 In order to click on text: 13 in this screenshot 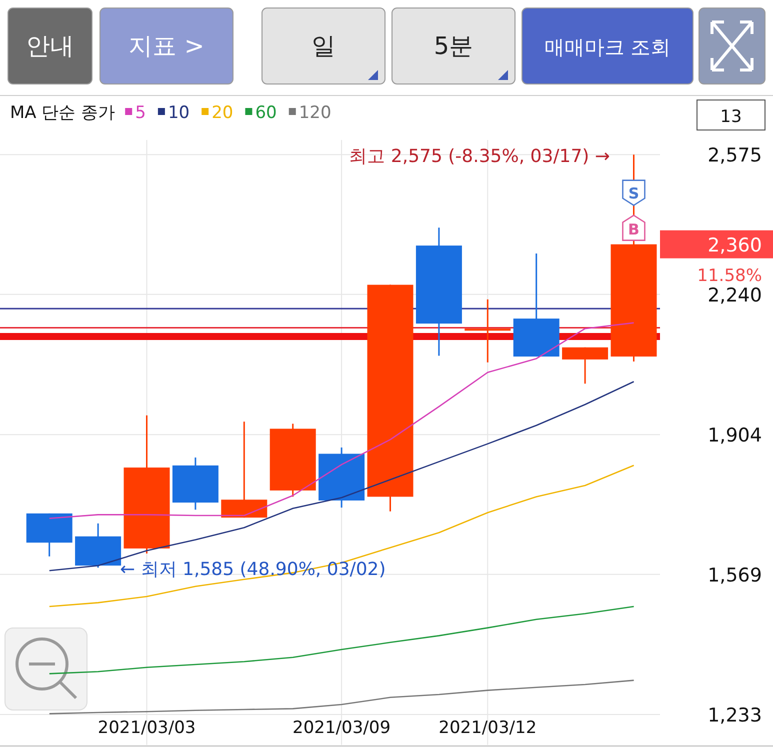, I will do `click(731, 117)`.